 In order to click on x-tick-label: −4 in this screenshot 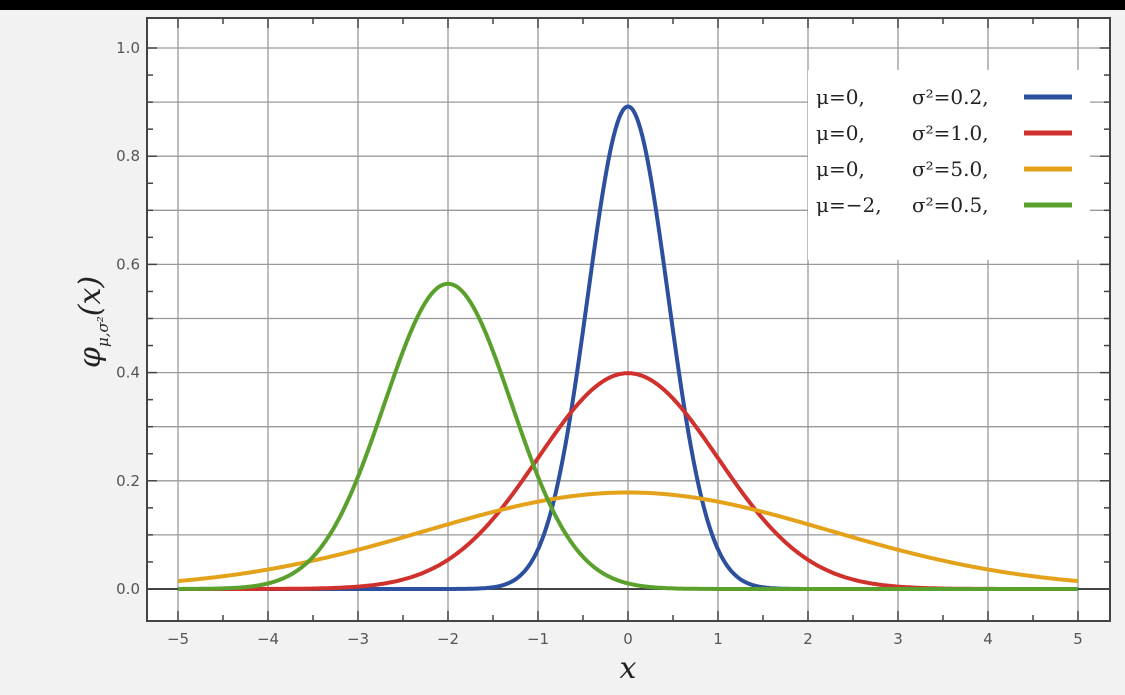, I will do `click(268, 639)`.